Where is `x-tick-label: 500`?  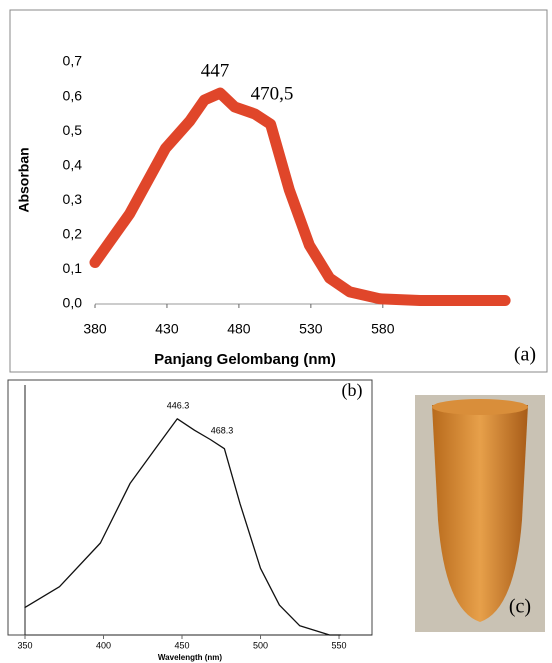
x-tick-label: 500 is located at coordinates (260, 645).